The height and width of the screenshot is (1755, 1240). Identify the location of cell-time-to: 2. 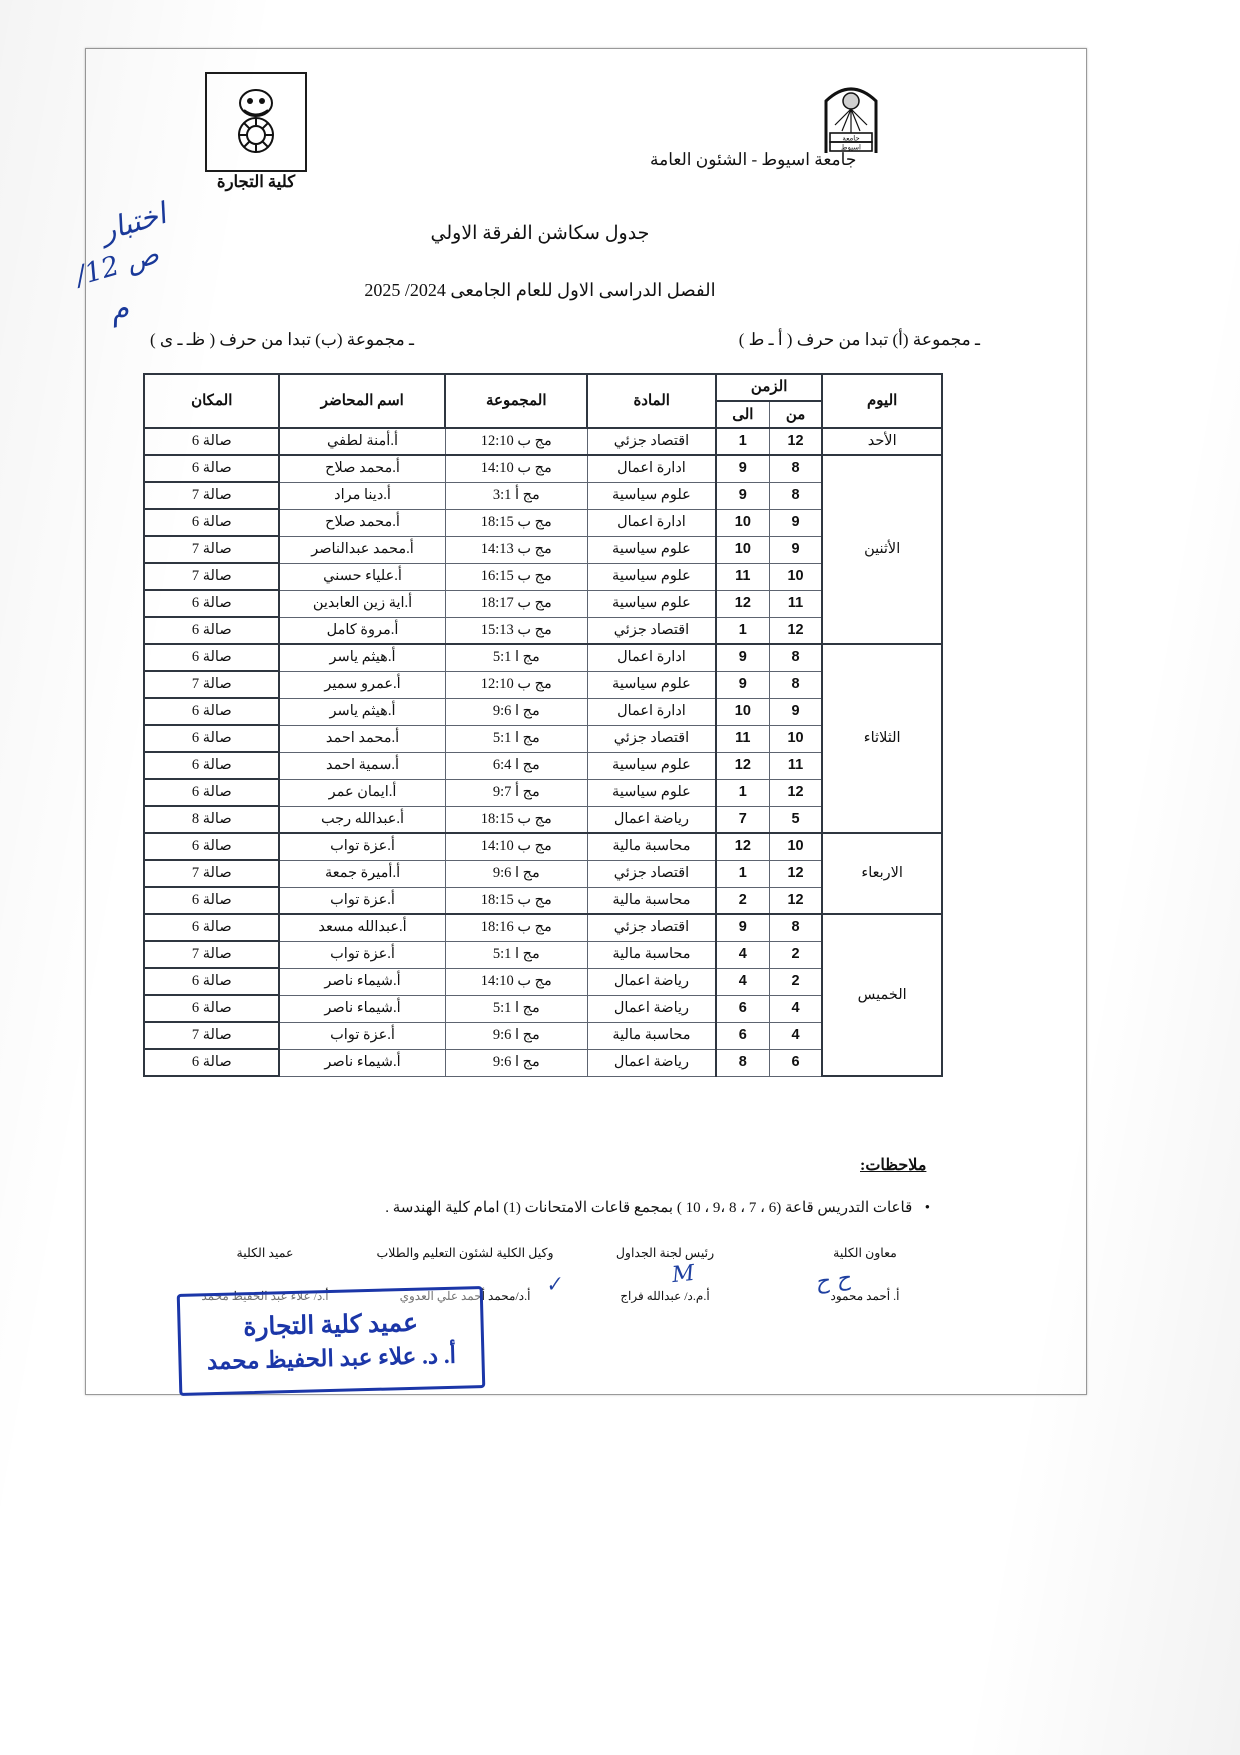
(742, 900).